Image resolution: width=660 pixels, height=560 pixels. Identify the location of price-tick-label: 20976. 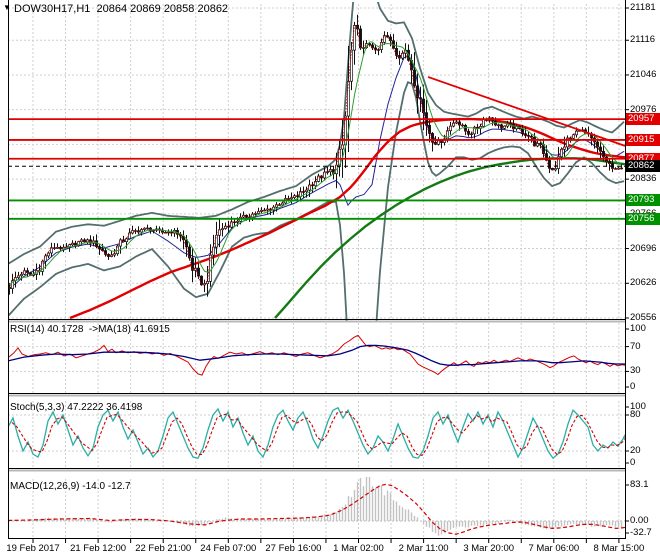
(643, 109).